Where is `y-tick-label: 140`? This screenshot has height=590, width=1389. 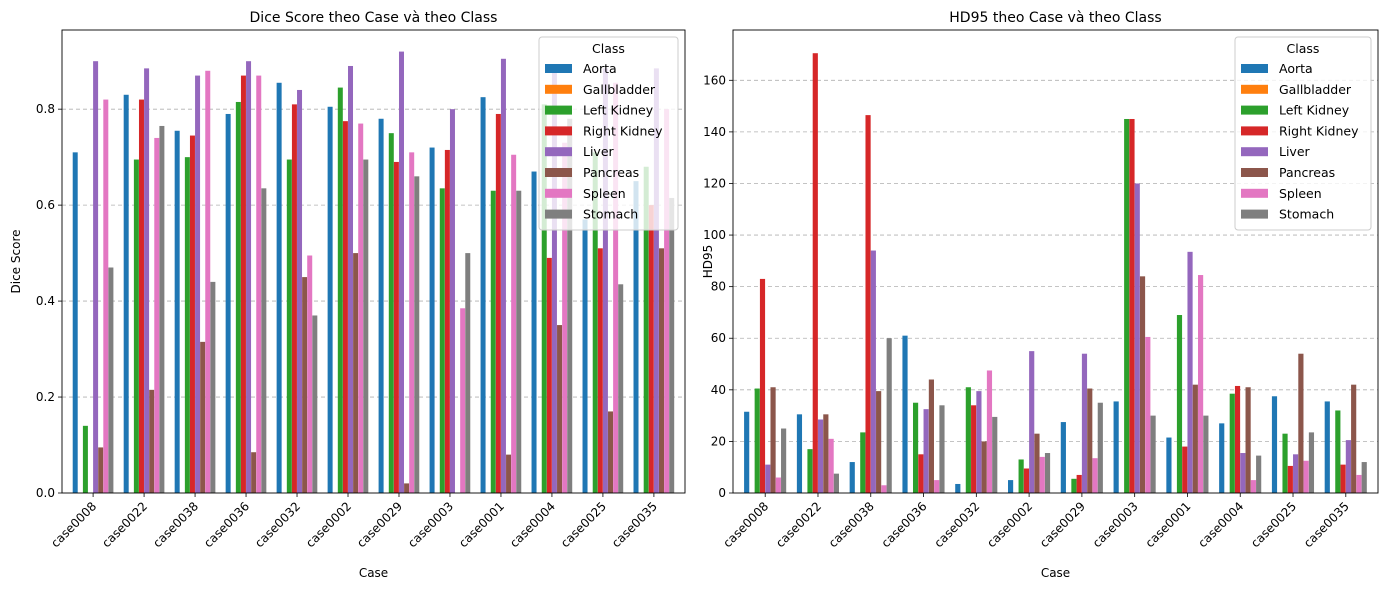
y-tick-label: 140 is located at coordinates (714, 132).